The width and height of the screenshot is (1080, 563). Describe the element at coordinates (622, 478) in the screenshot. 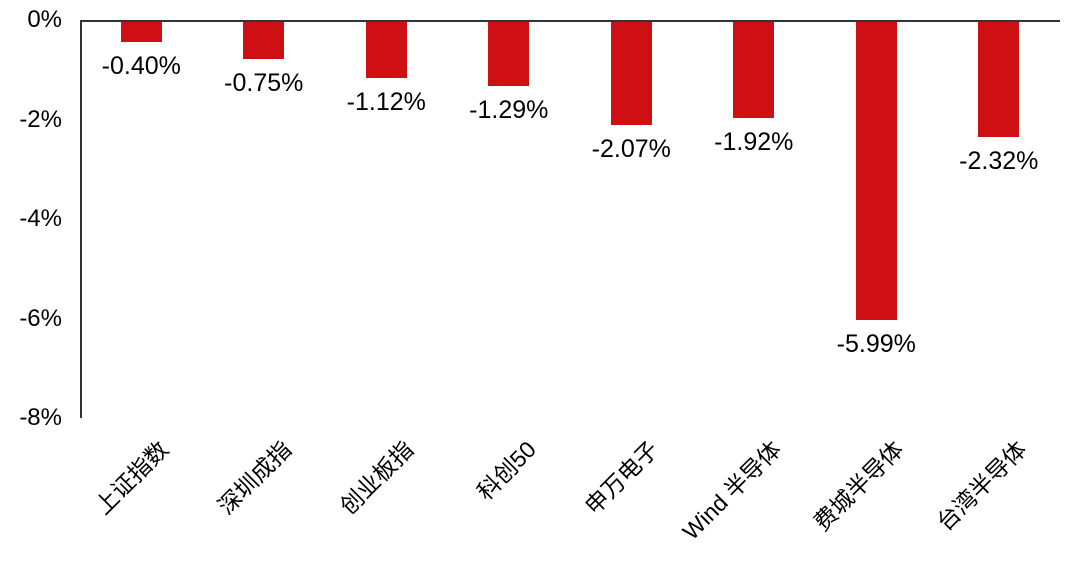

I see `x-category-label: 申万电子` at that location.